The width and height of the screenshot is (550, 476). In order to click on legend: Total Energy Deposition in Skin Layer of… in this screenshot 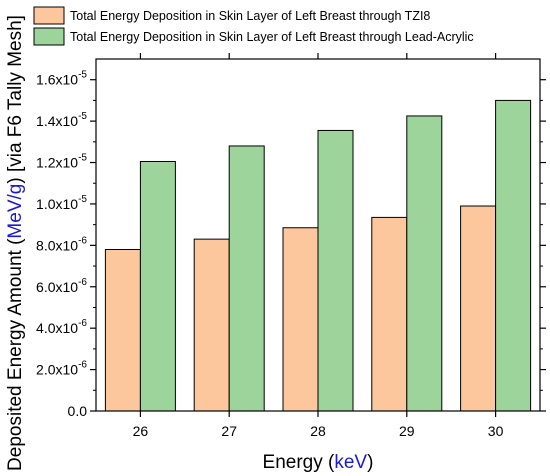, I will do `click(253, 26)`.